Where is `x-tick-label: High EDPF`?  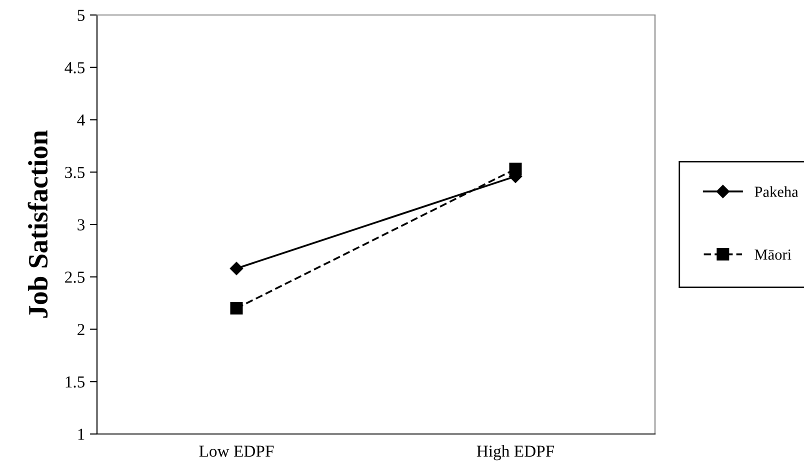 x-tick-label: High EDPF is located at coordinates (515, 452).